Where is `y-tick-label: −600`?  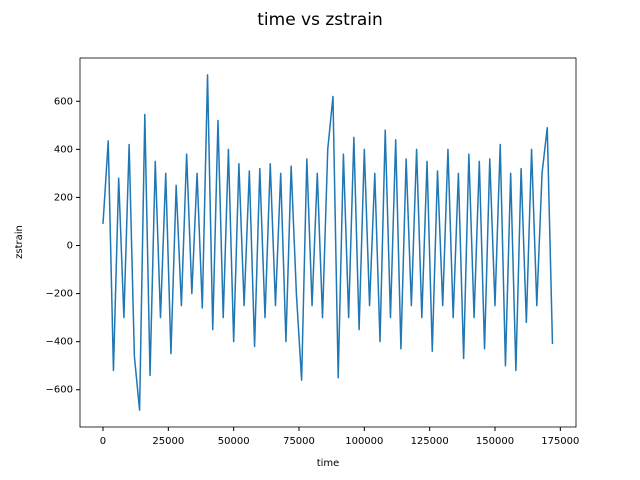 y-tick-label: −600 is located at coordinates (59, 390).